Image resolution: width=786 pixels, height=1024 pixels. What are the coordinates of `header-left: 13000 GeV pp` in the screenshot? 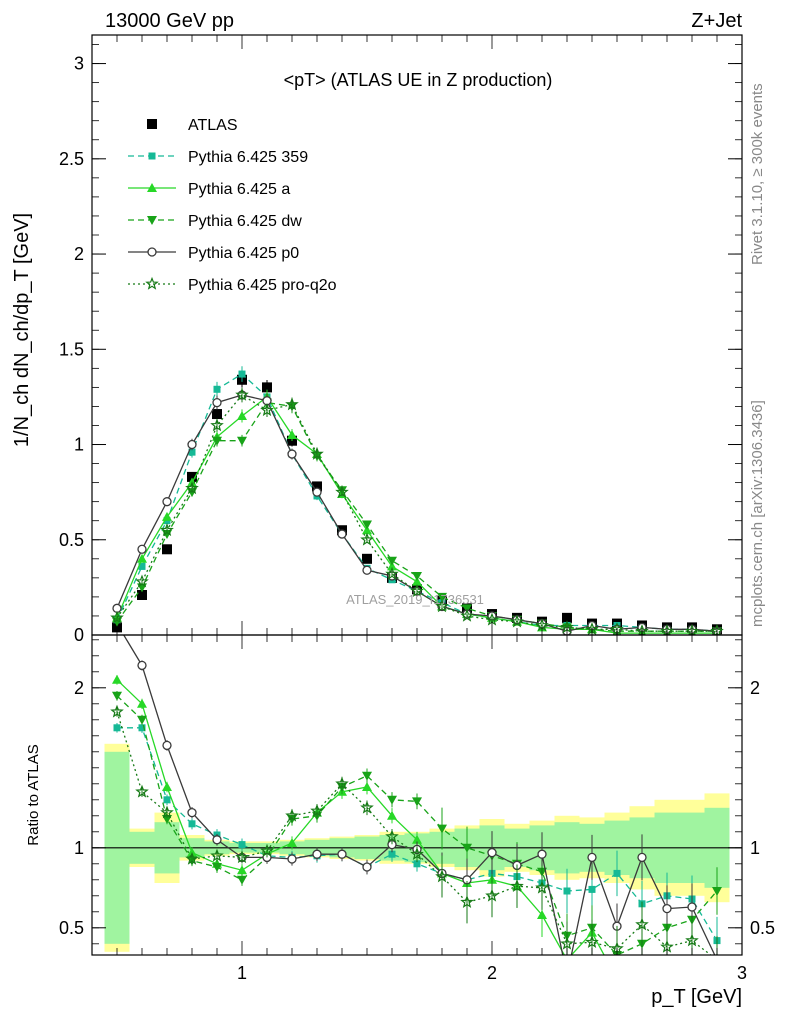 It's located at (169, 21).